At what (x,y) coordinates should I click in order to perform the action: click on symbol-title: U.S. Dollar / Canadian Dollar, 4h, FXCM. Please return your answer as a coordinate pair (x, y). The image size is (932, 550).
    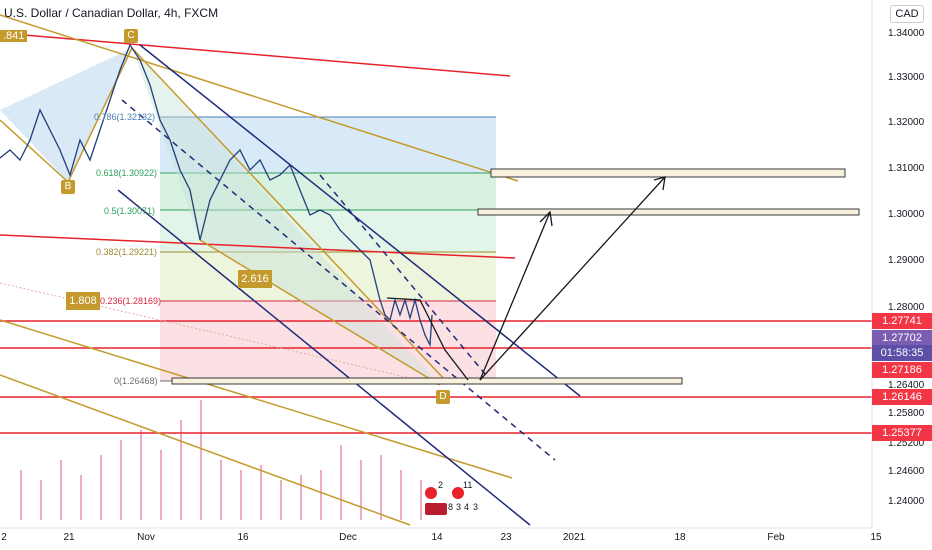
    Looking at the image, I should click on (111, 13).